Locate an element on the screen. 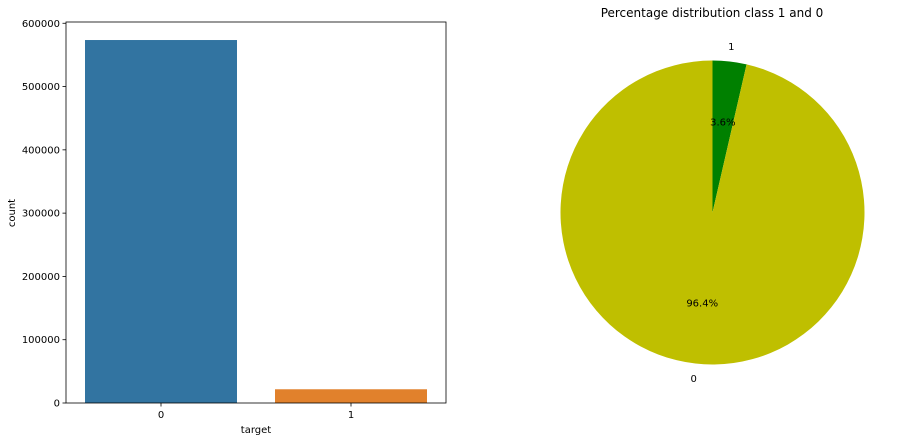 Image resolution: width=913 pixels, height=445 pixels. pie-labels: 1 3.6% 0 96.4% is located at coordinates (710, 213).